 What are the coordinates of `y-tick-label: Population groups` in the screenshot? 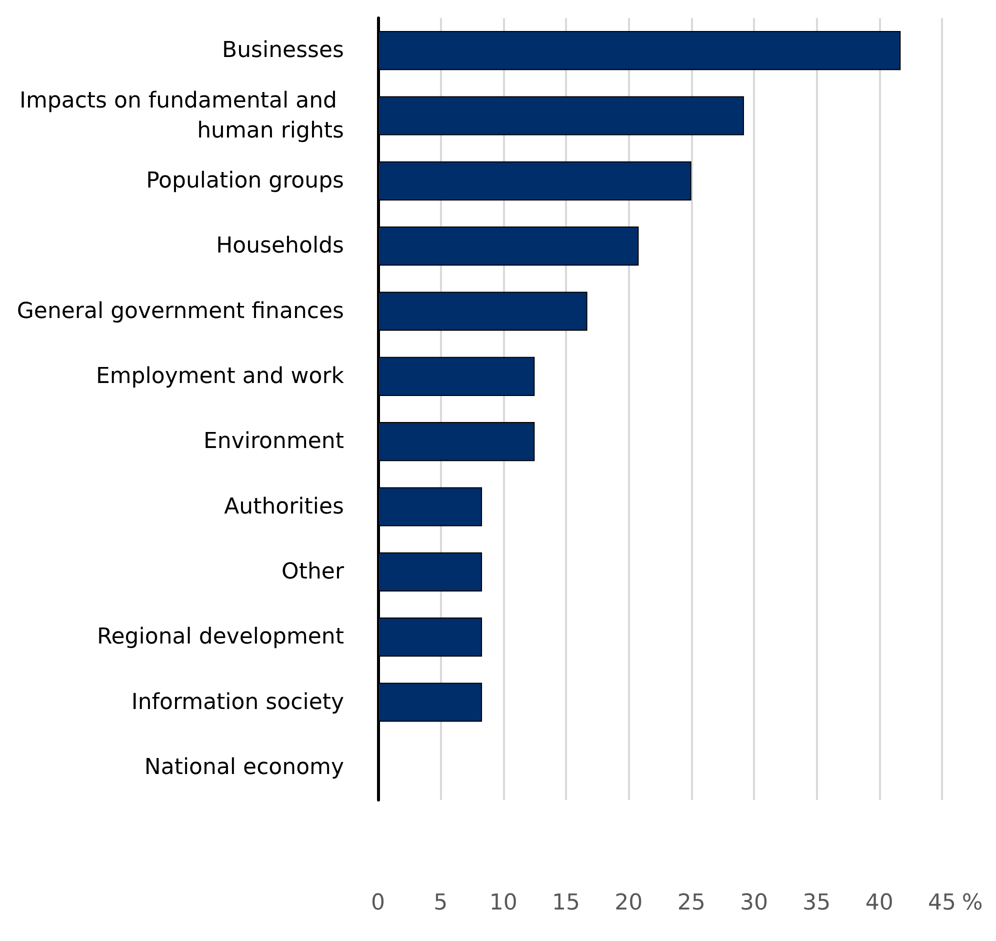 It's located at (245, 181).